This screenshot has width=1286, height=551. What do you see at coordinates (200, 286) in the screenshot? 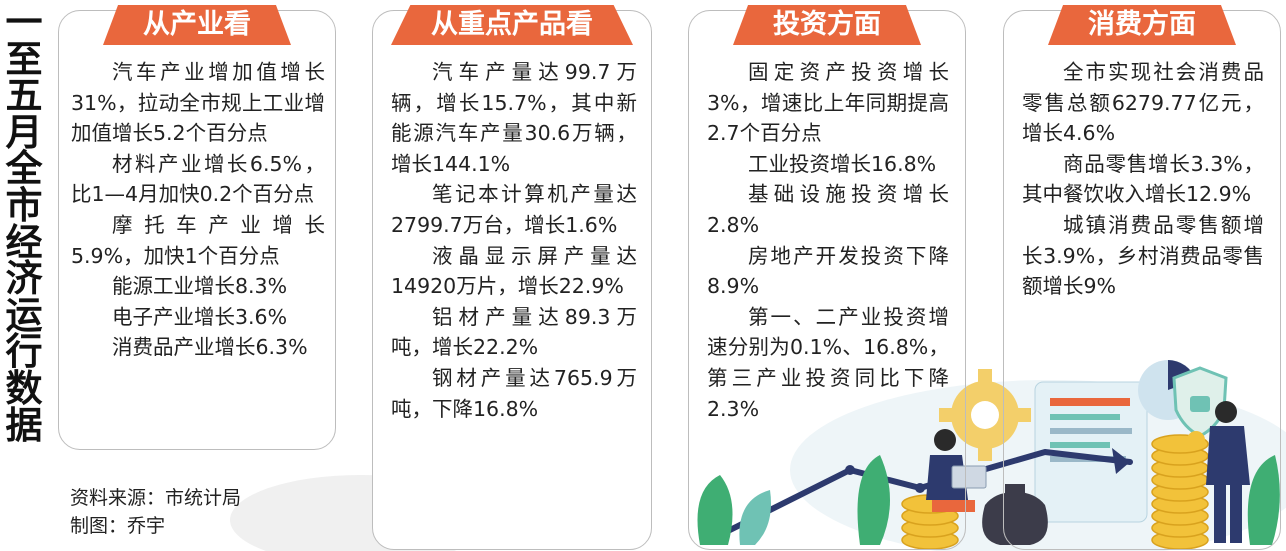
I see `data-paragraph: 能源工业增长8.3%` at bounding box center [200, 286].